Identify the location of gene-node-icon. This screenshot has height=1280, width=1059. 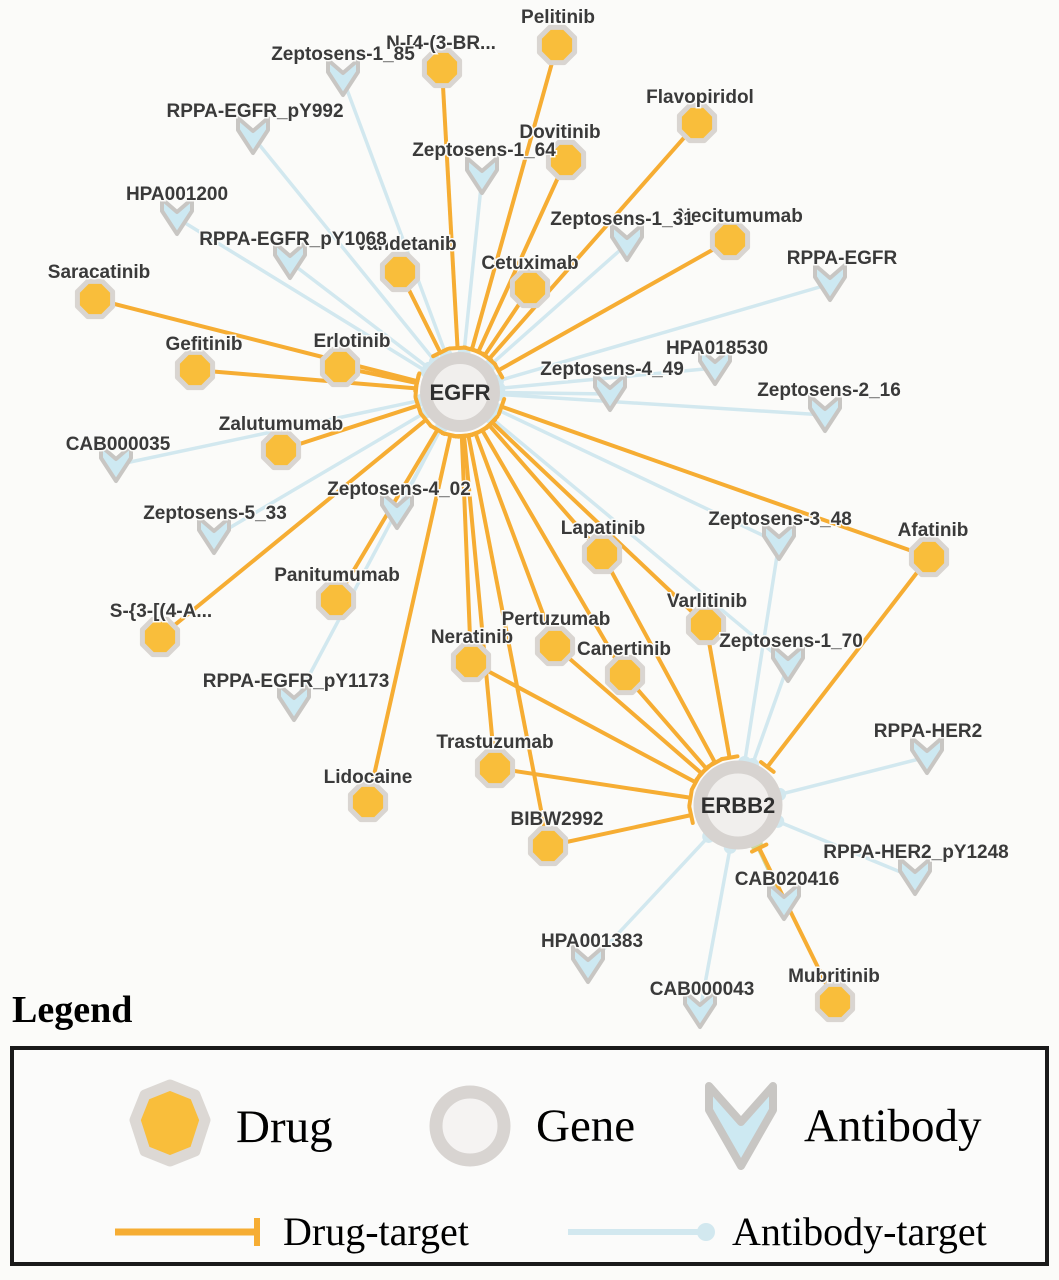
(470, 1126).